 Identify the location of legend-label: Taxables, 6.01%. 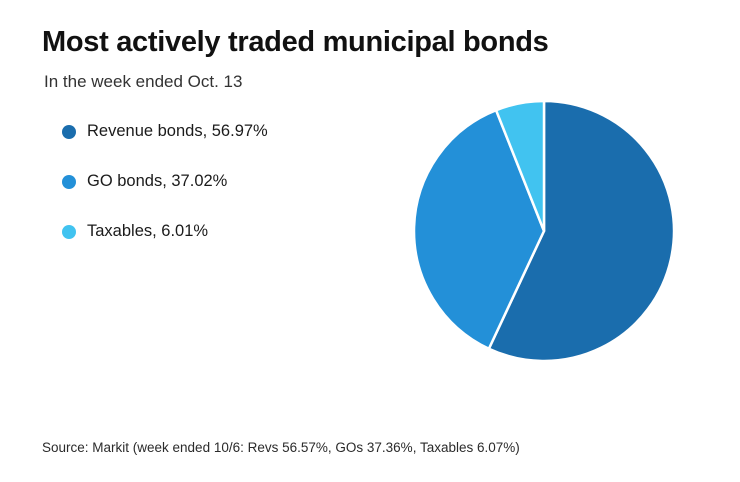
(148, 231).